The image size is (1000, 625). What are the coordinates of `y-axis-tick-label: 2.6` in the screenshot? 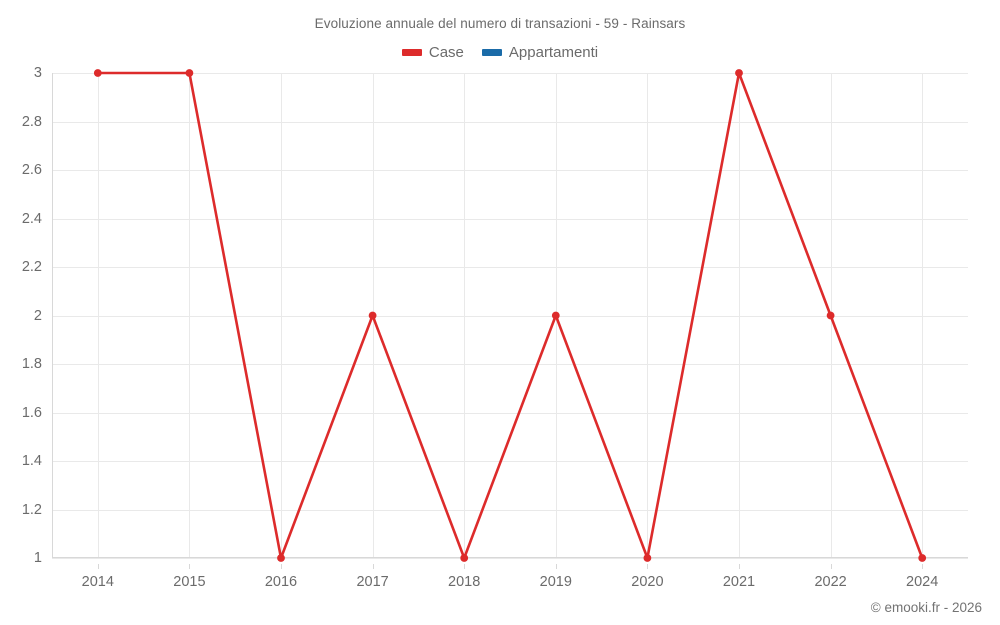 It's located at (31, 170).